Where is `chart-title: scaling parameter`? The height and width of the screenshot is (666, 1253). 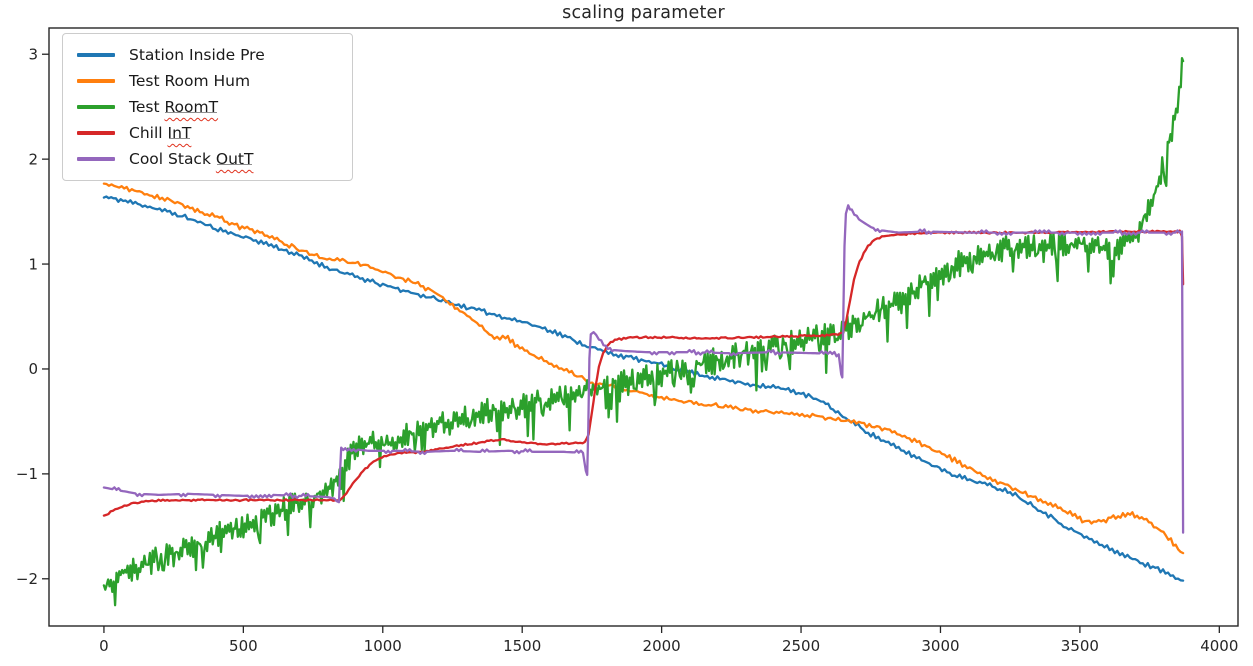
chart-title: scaling parameter is located at coordinates (643, 13).